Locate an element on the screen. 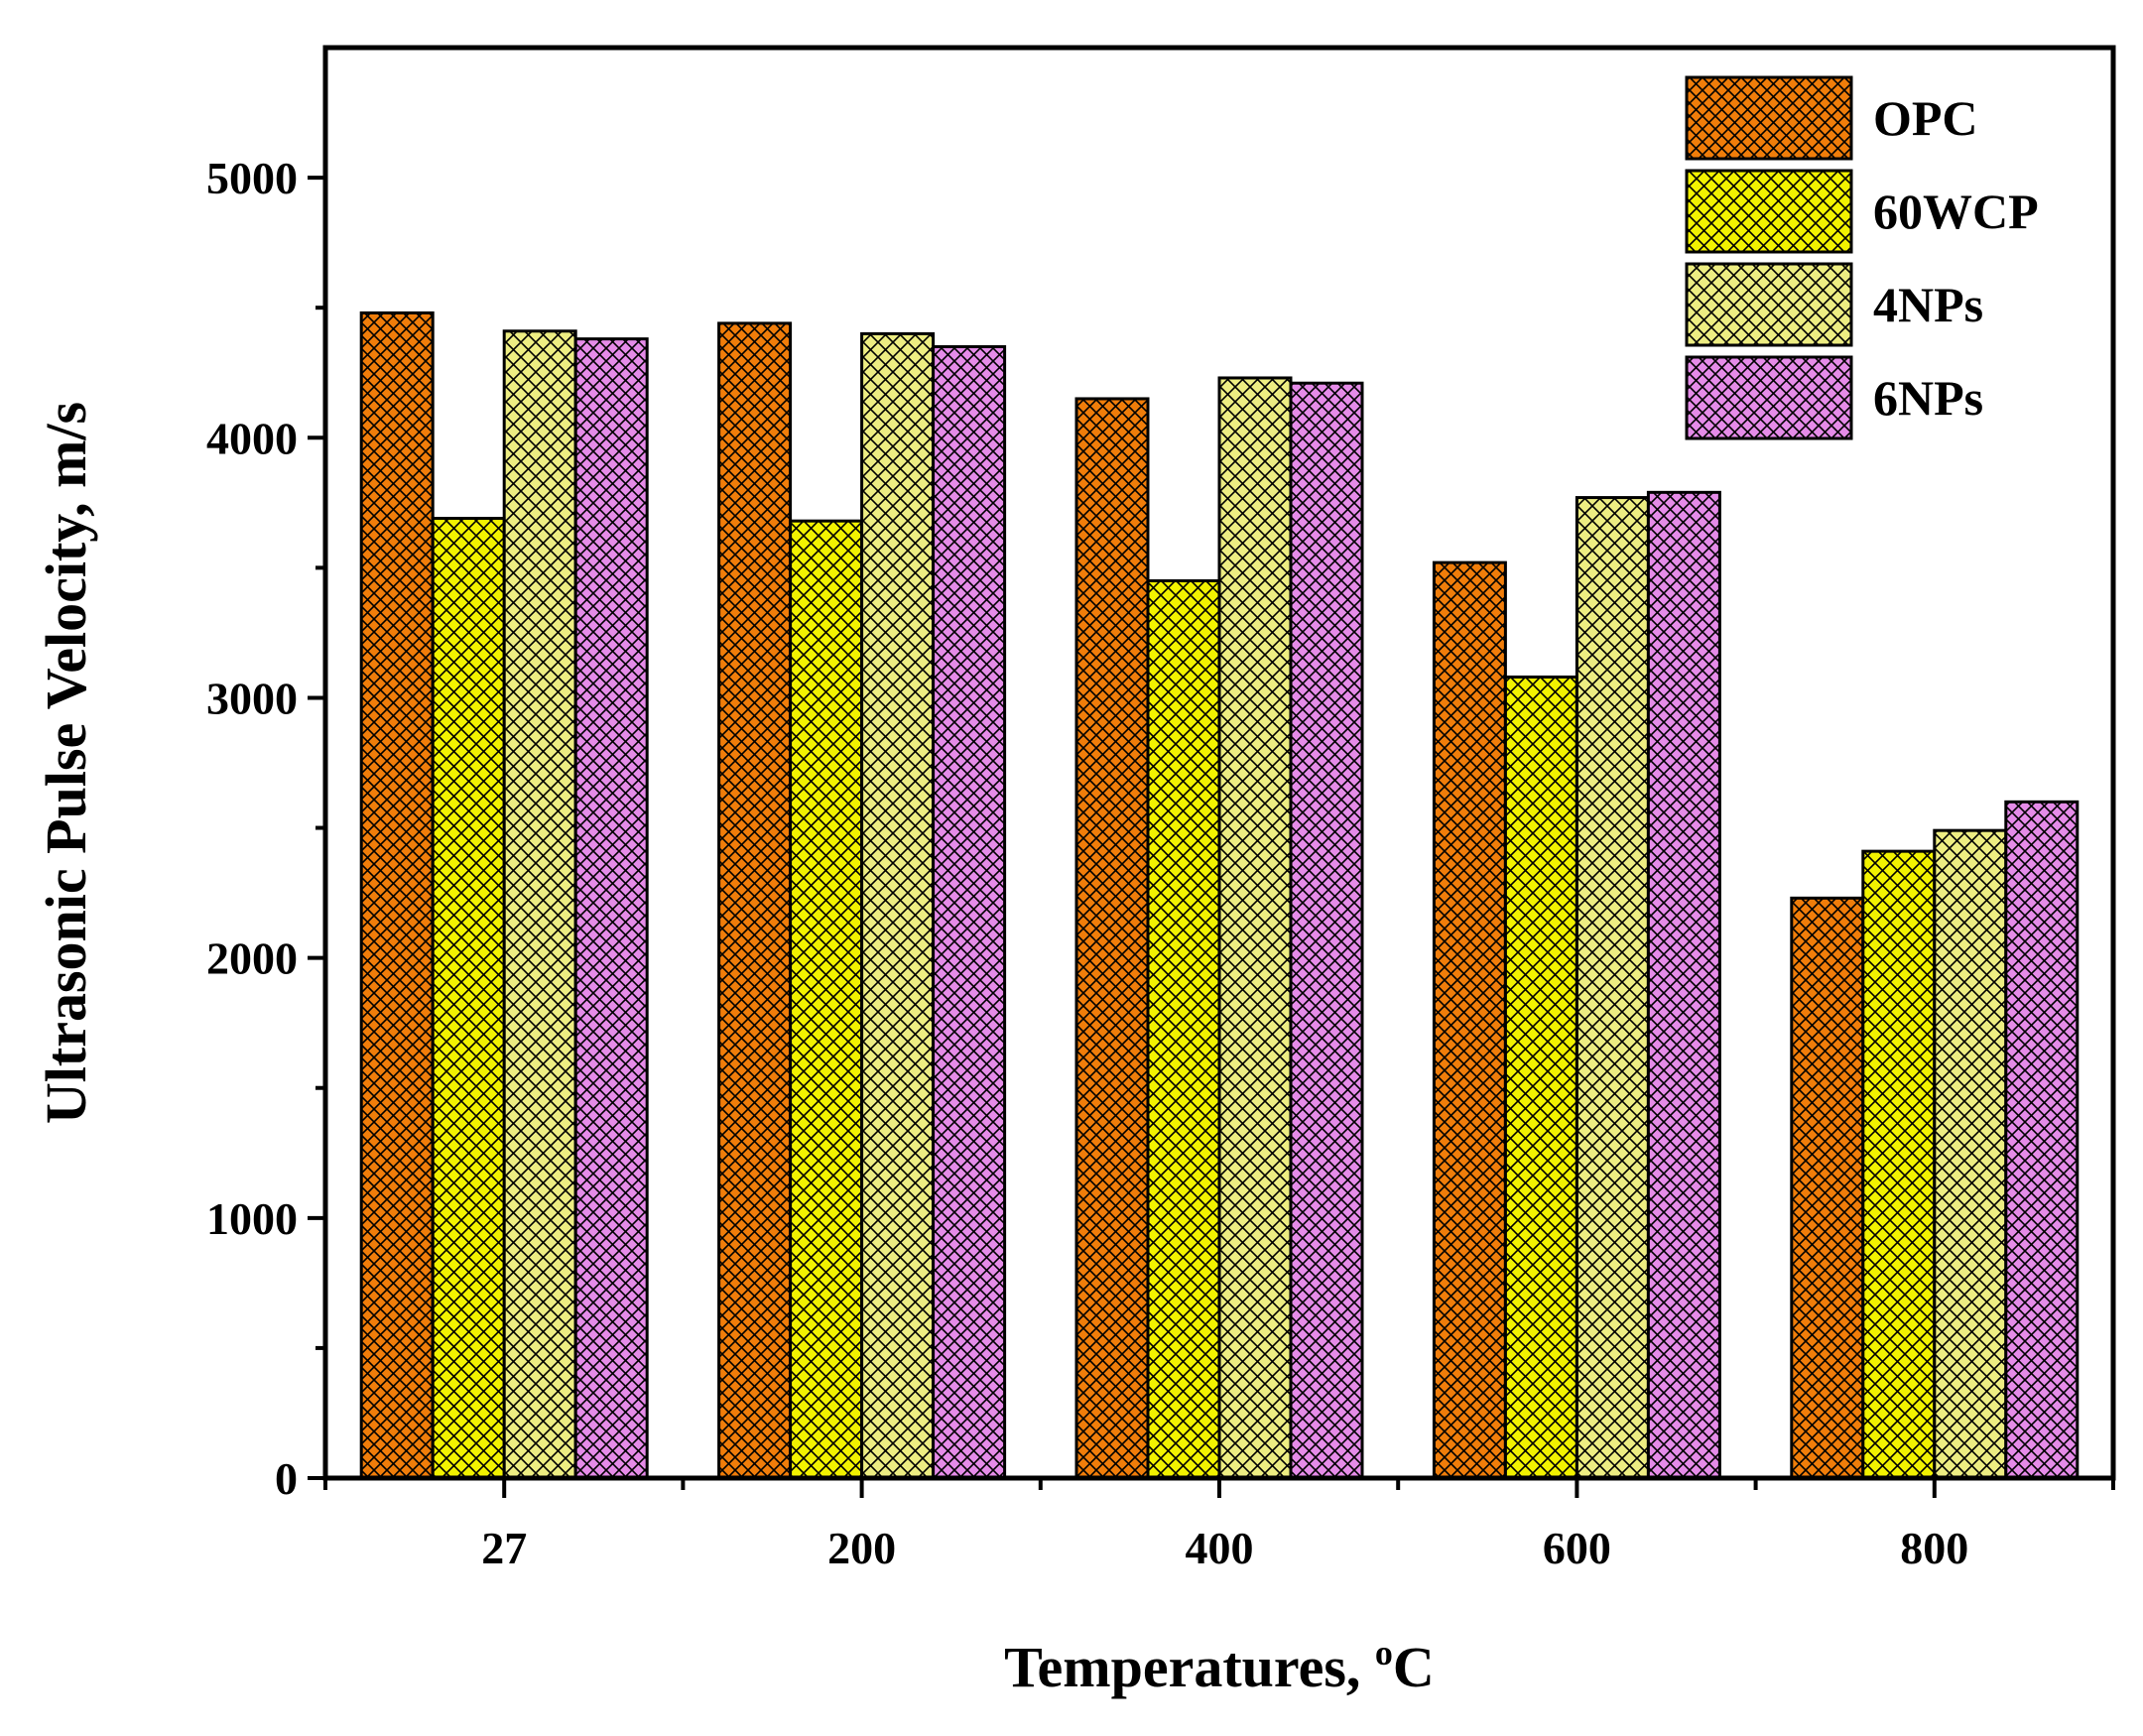 The image size is (2143, 1736). y-axis-title: Ultrasonic Pulse Velocity, m/s is located at coordinates (66, 763).